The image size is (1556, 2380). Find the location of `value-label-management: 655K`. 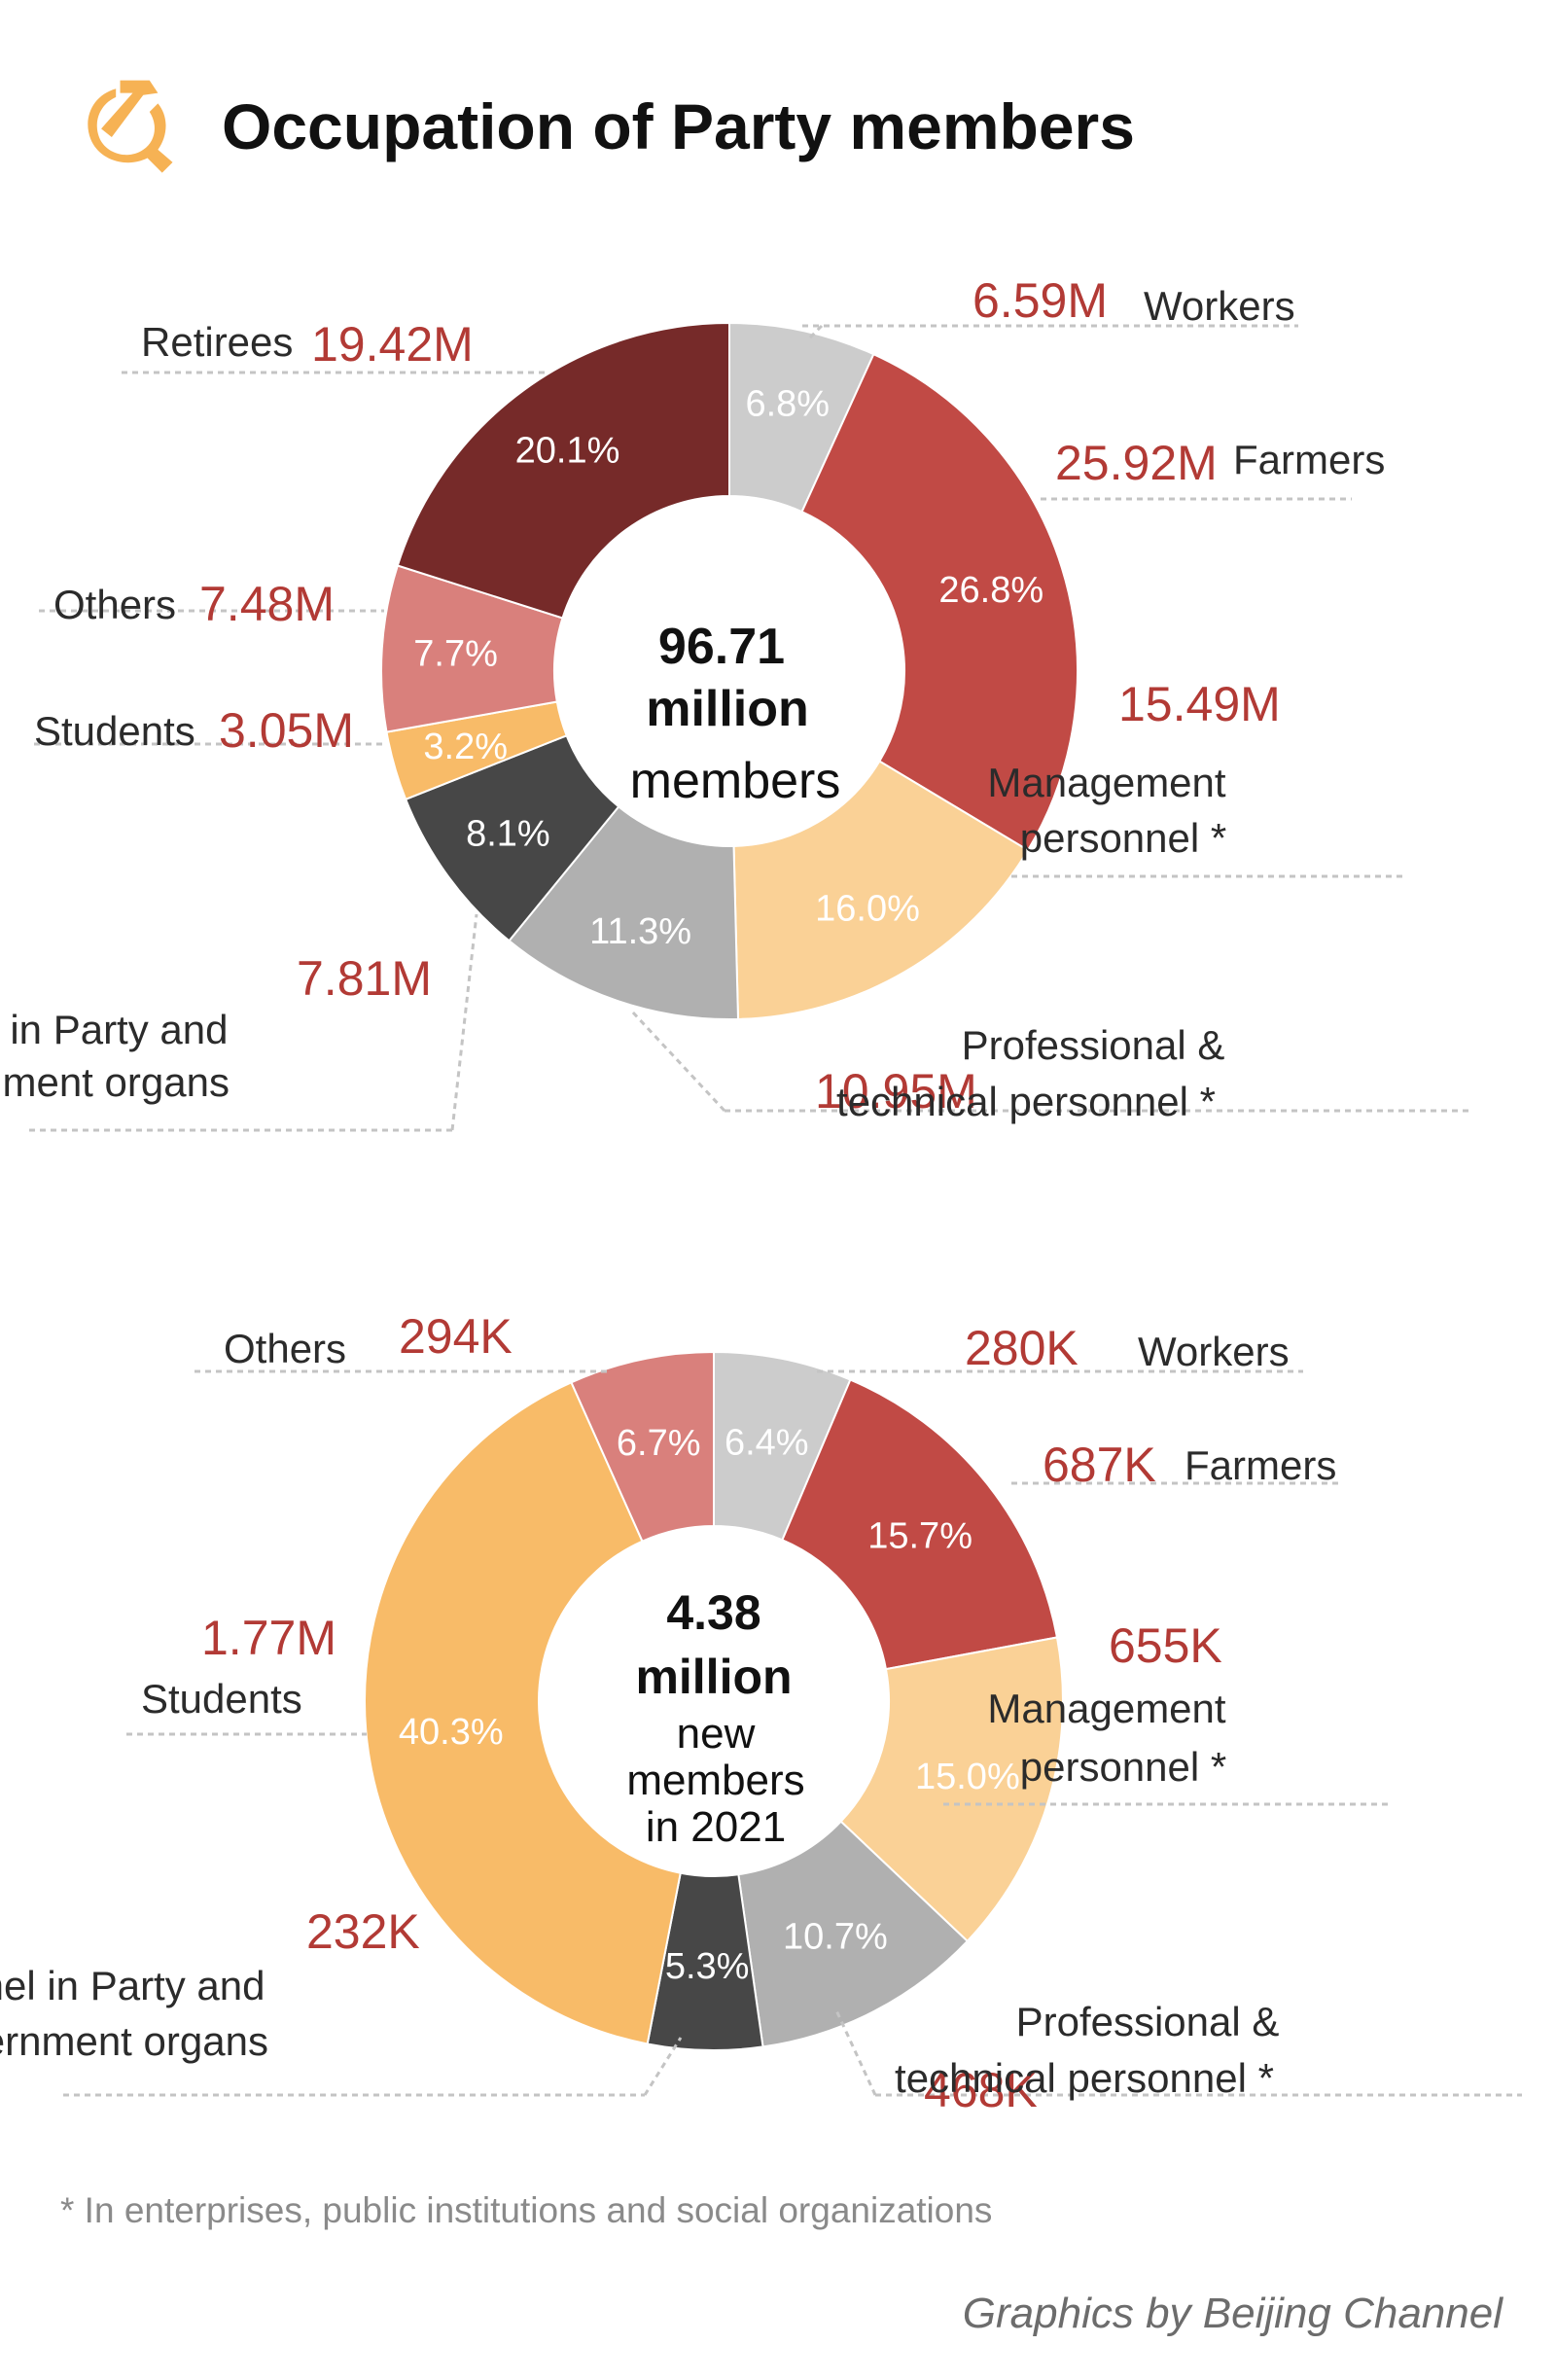

value-label-management: 655K is located at coordinates (1165, 1645).